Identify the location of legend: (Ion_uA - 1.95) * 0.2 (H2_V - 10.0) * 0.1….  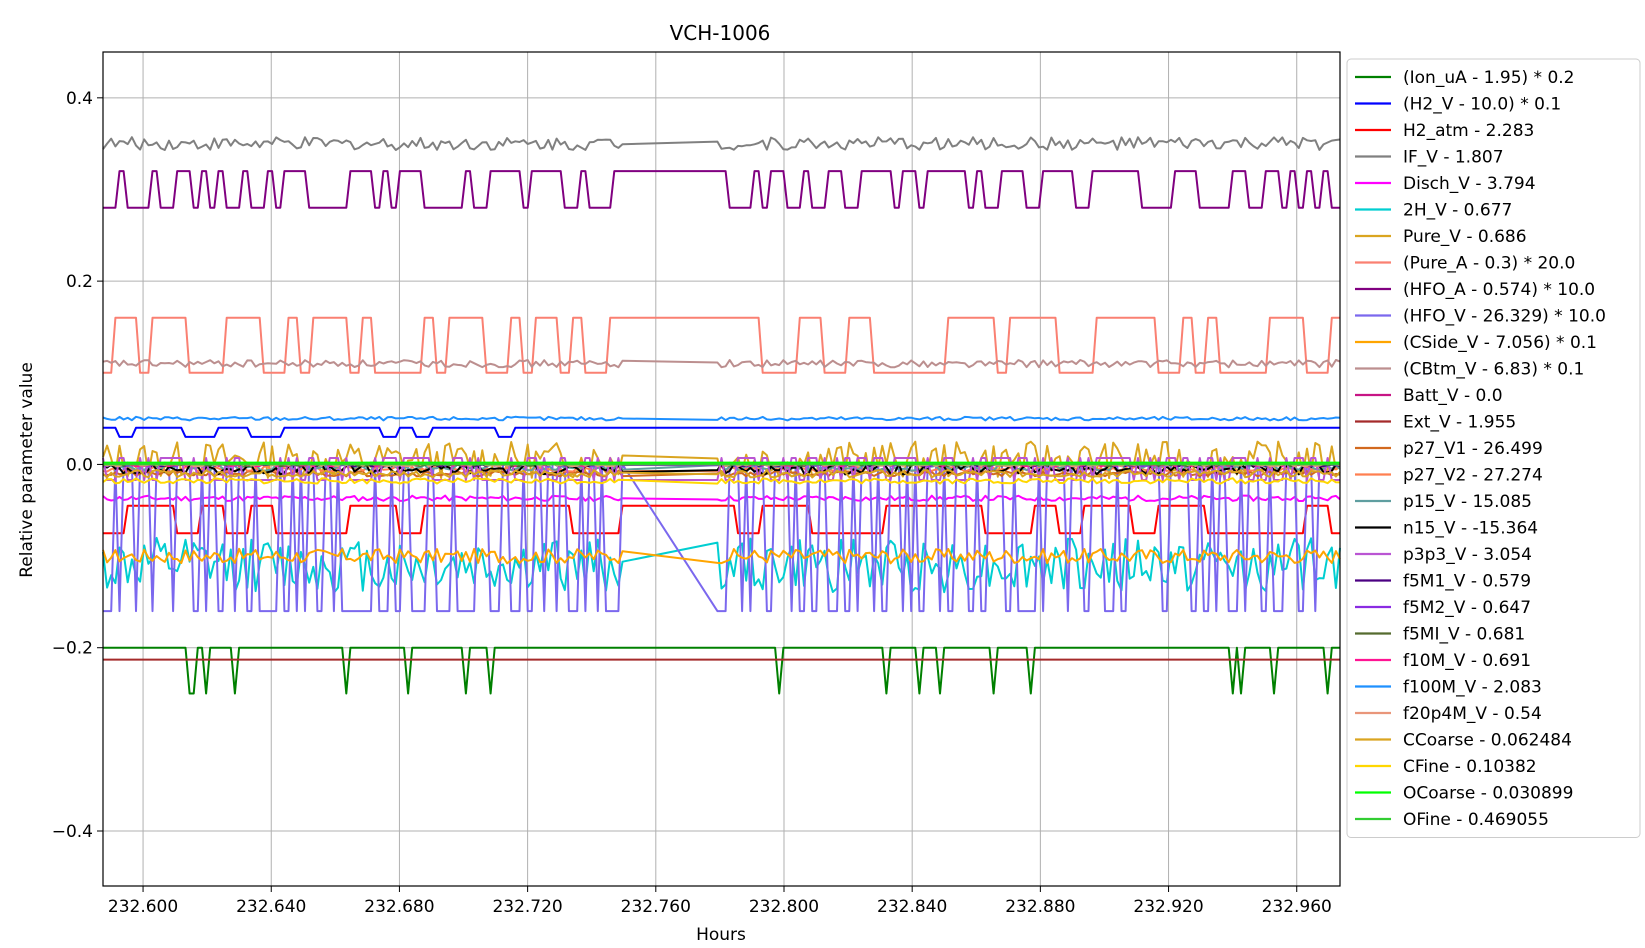
(1493, 448).